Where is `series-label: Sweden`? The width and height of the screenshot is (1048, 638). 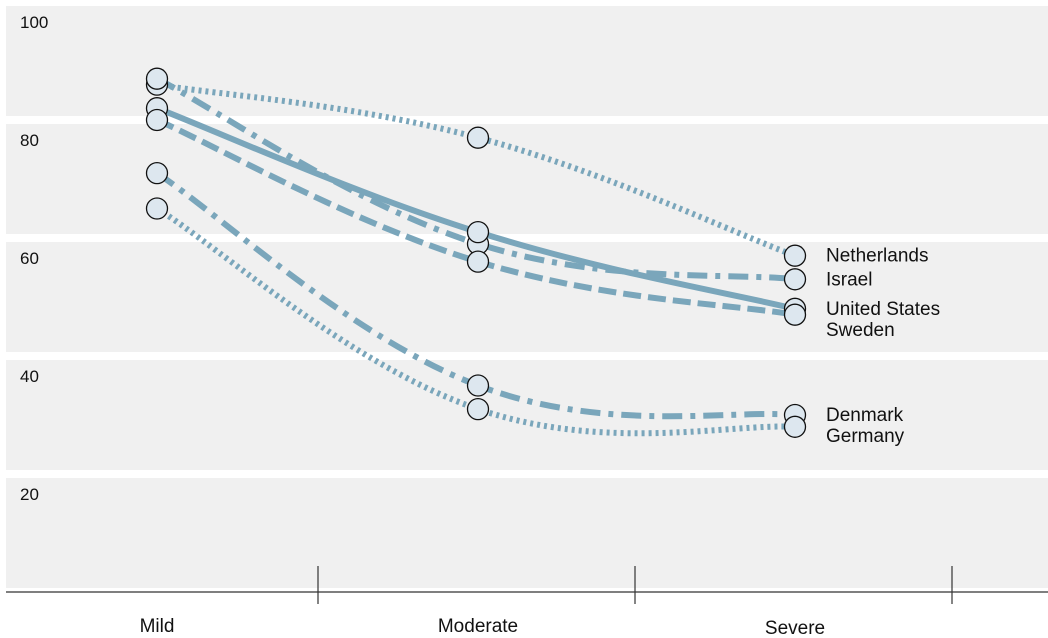 series-label: Sweden is located at coordinates (860, 330).